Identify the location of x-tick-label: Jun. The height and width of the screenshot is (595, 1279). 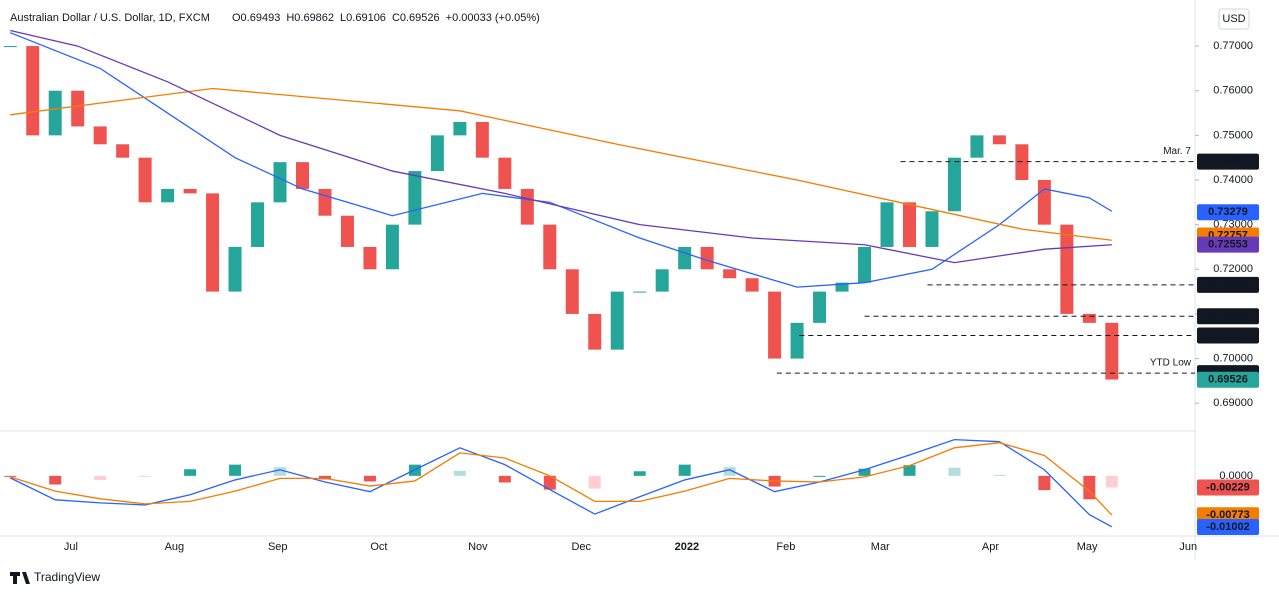
(1188, 547).